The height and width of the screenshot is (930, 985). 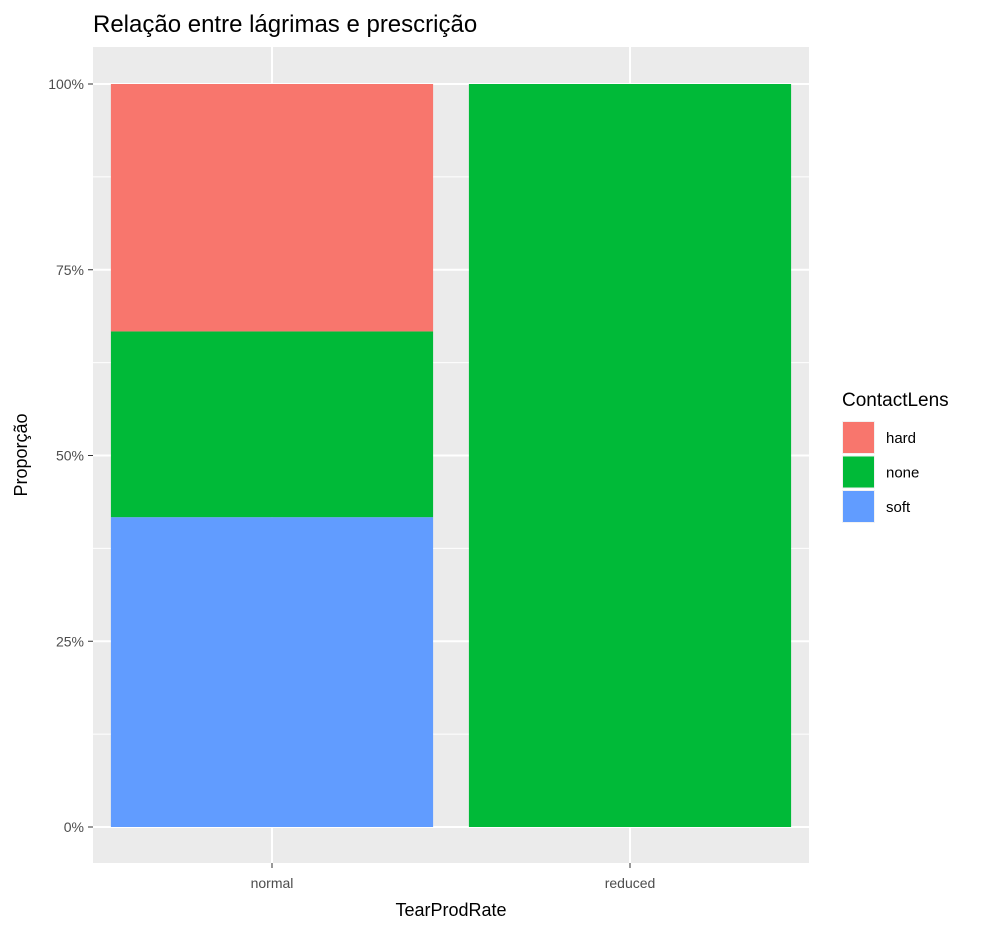 I want to click on x-axis-title: TearProdRate, so click(x=450, y=910).